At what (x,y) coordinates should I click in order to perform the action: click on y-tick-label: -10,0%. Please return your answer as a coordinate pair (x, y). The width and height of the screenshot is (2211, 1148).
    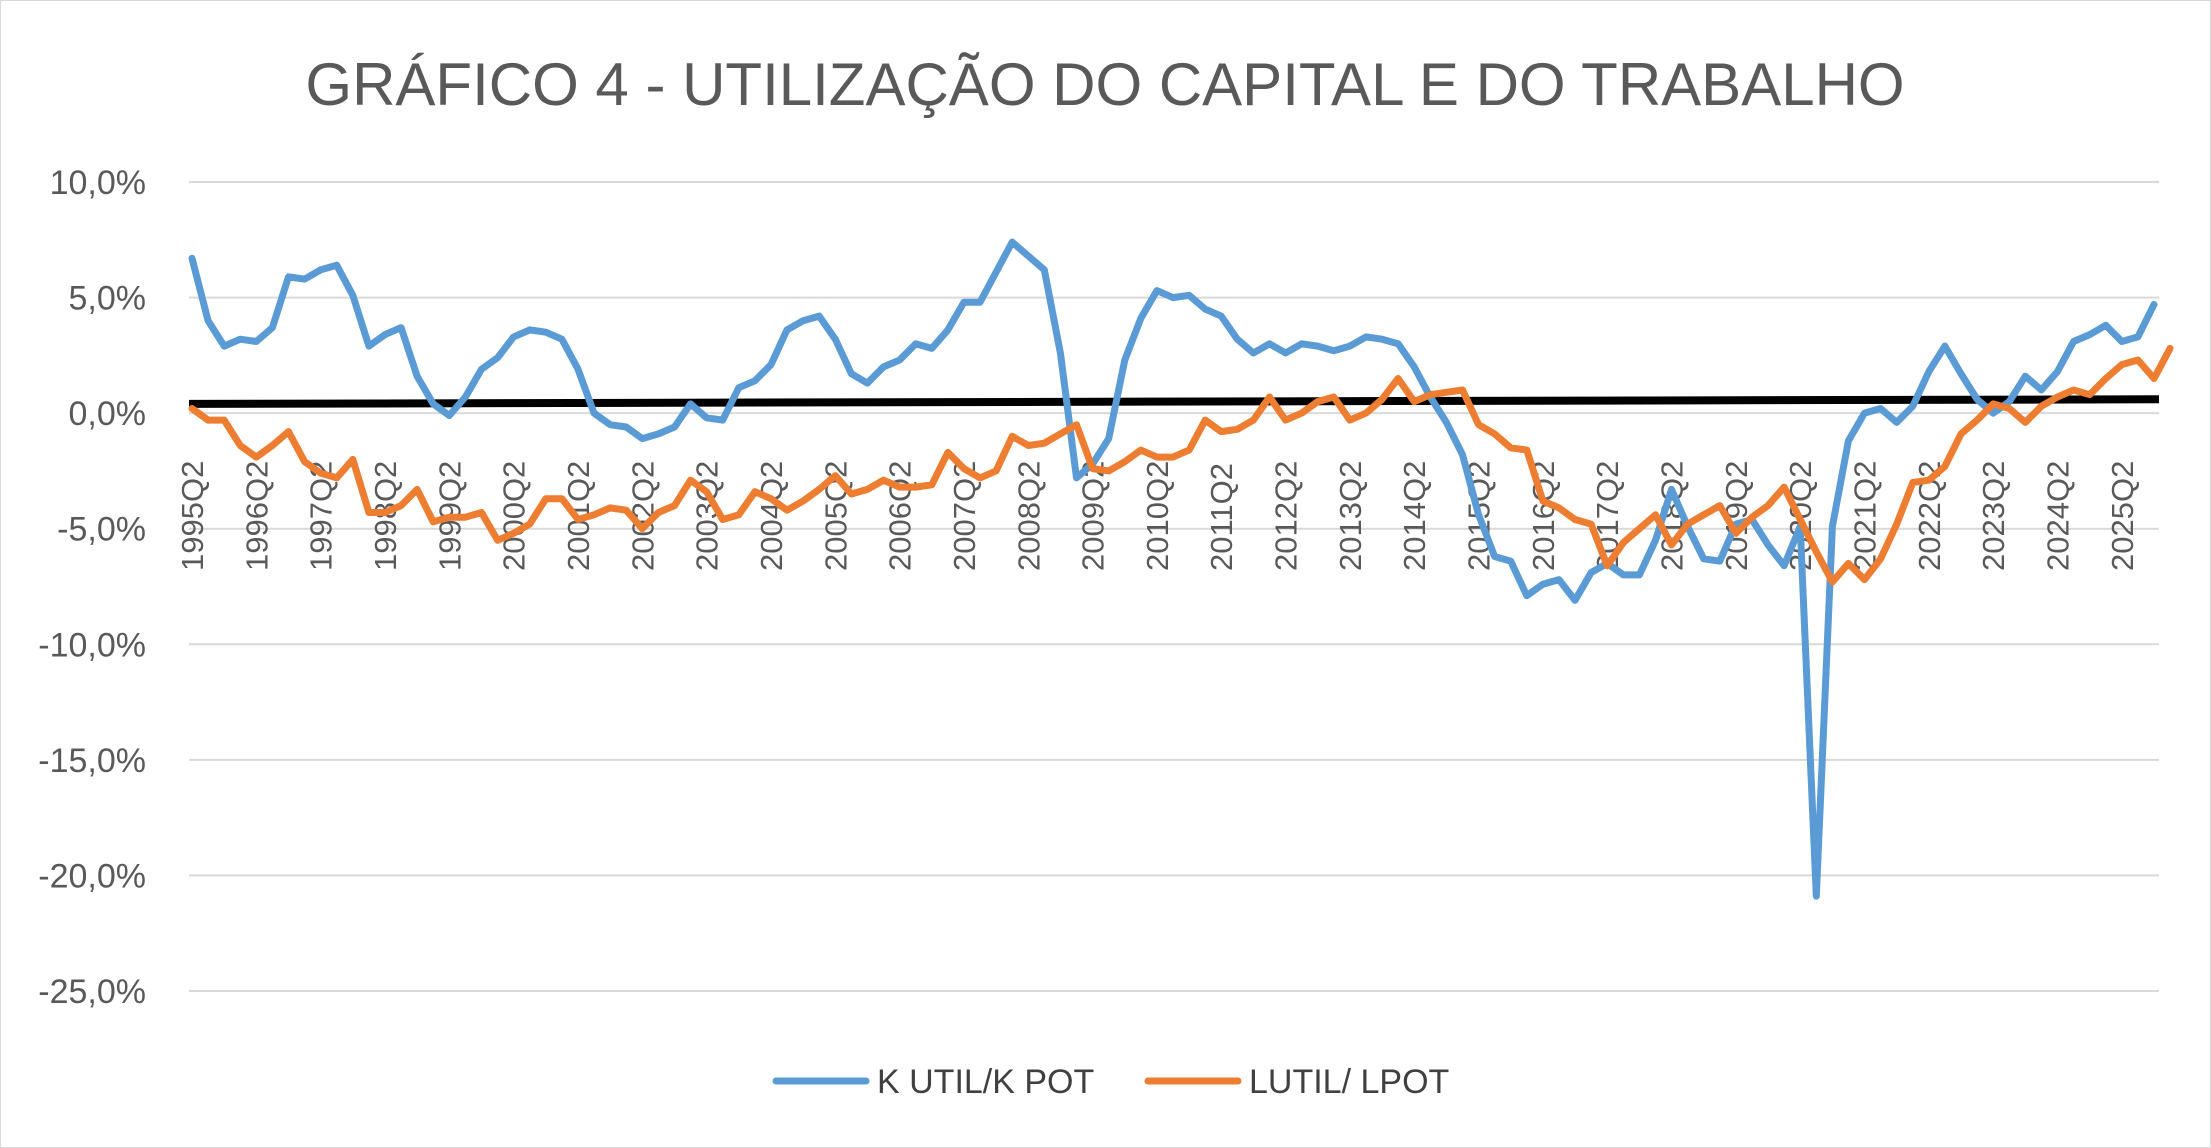
    Looking at the image, I should click on (92, 645).